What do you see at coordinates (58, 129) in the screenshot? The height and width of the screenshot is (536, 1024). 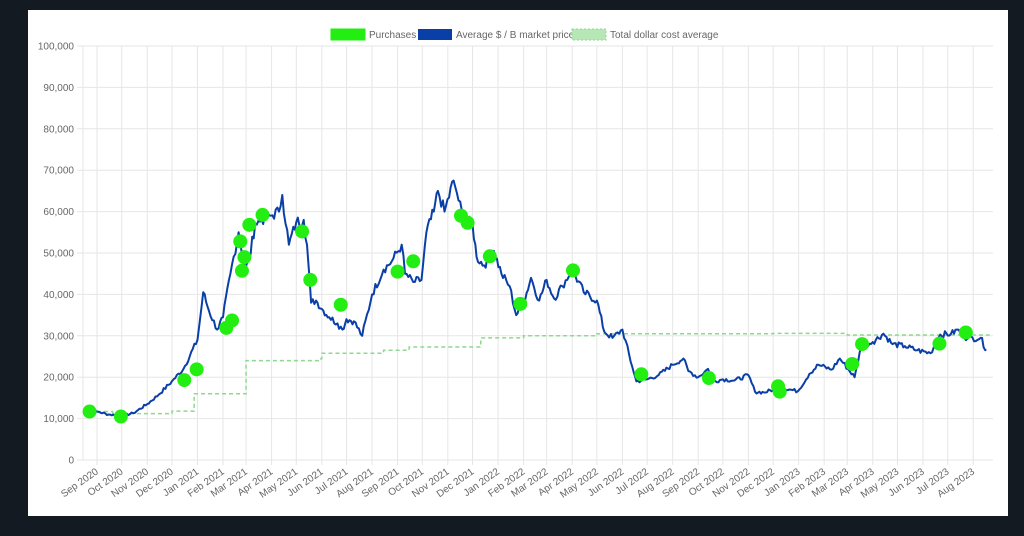 I see `y-tick-label: 80,000` at bounding box center [58, 129].